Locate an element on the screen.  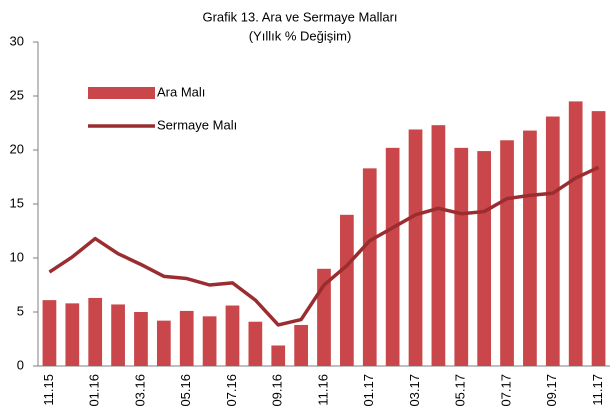
x-tick-label: 03.16 is located at coordinates (139, 390).